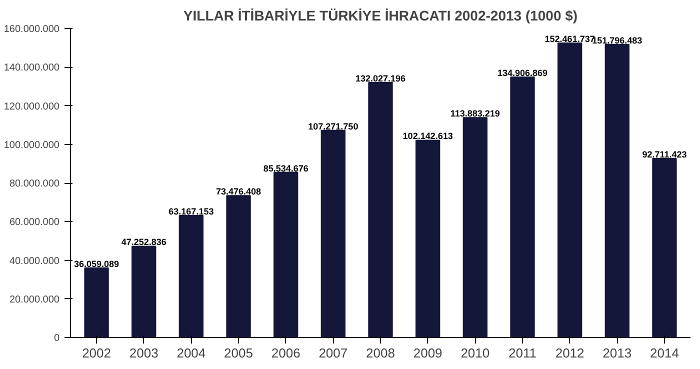  What do you see at coordinates (427, 353) in the screenshot?
I see `x-tick-label: 2009` at bounding box center [427, 353].